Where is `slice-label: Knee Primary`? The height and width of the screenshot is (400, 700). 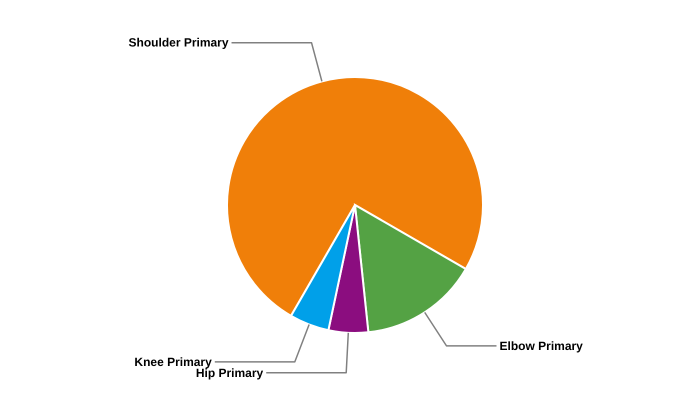
slice-label: Knee Primary is located at coordinates (173, 361).